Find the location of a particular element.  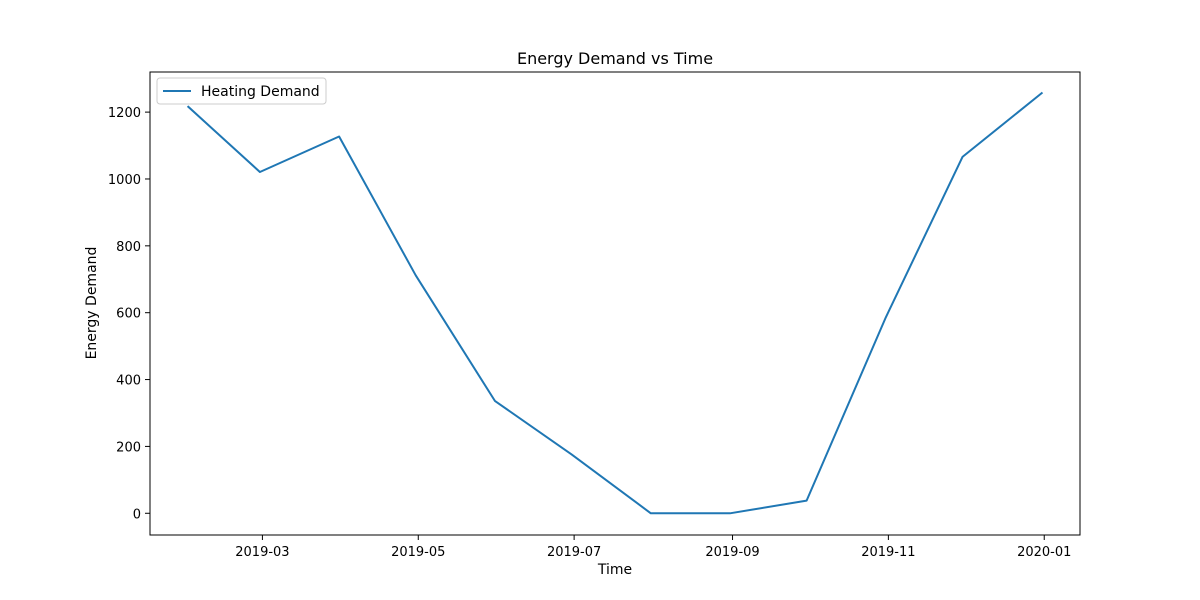

y-axis: 0 200 400 600 800 1000 1200 is located at coordinates (129, 314).